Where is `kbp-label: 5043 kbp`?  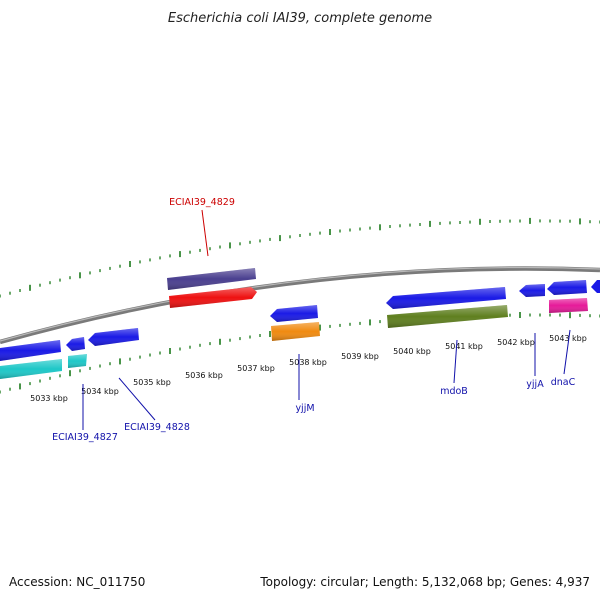
kbp-label: 5043 kbp is located at coordinates (568, 338).